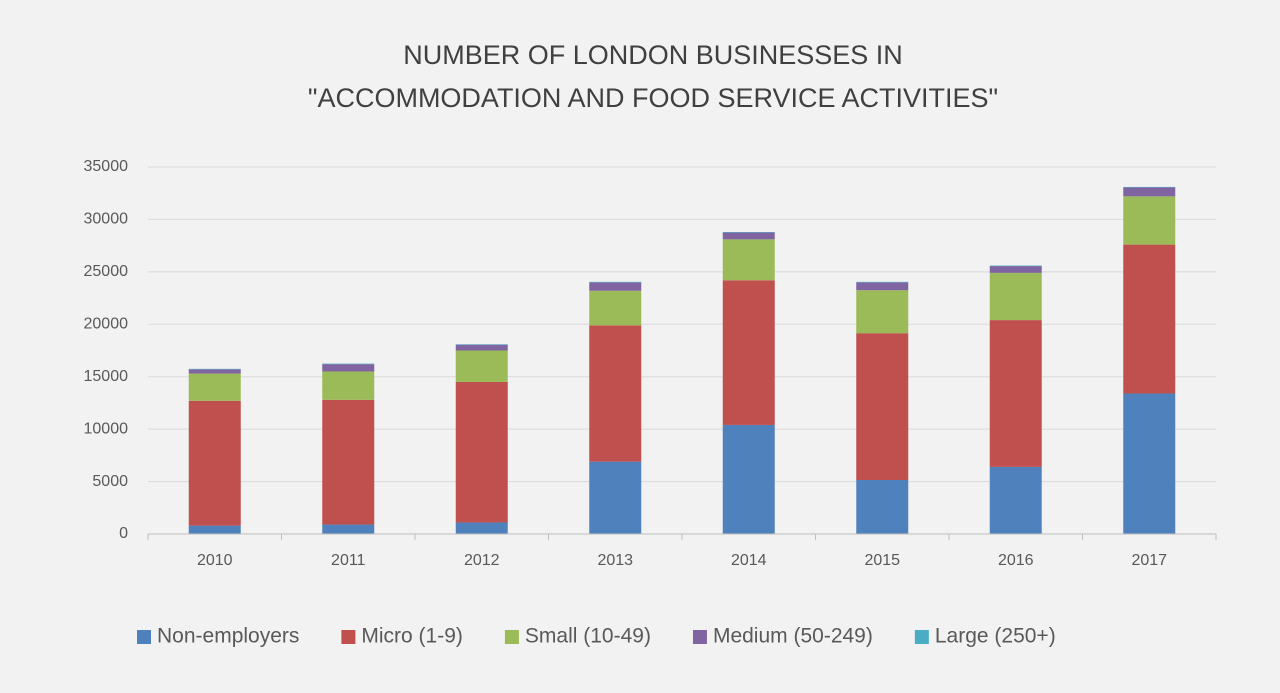 The height and width of the screenshot is (693, 1280). Describe the element at coordinates (110, 481) in the screenshot. I see `y-tick-label: 5000` at that location.